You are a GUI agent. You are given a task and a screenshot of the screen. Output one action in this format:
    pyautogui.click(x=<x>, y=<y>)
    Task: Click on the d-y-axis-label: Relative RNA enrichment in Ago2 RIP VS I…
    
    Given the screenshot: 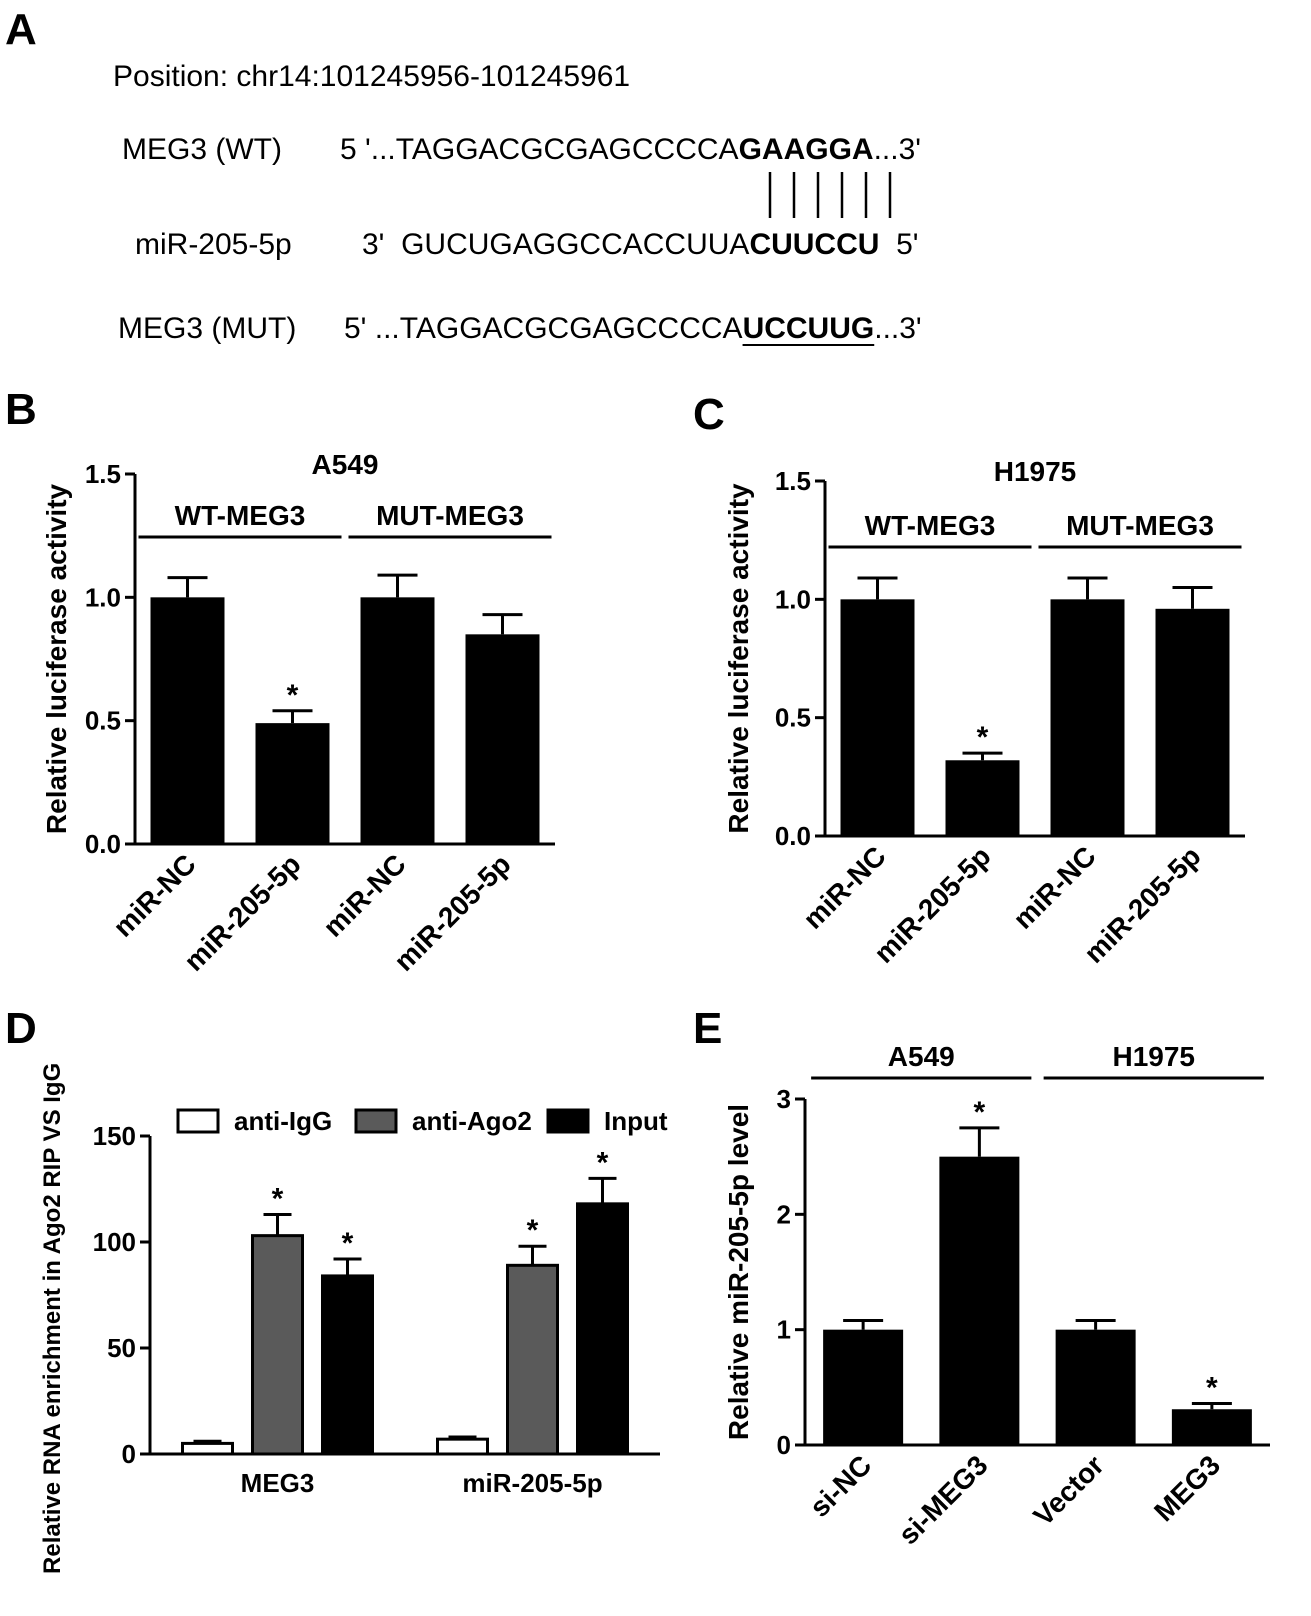 What is the action you would take?
    pyautogui.click(x=52, y=1317)
    